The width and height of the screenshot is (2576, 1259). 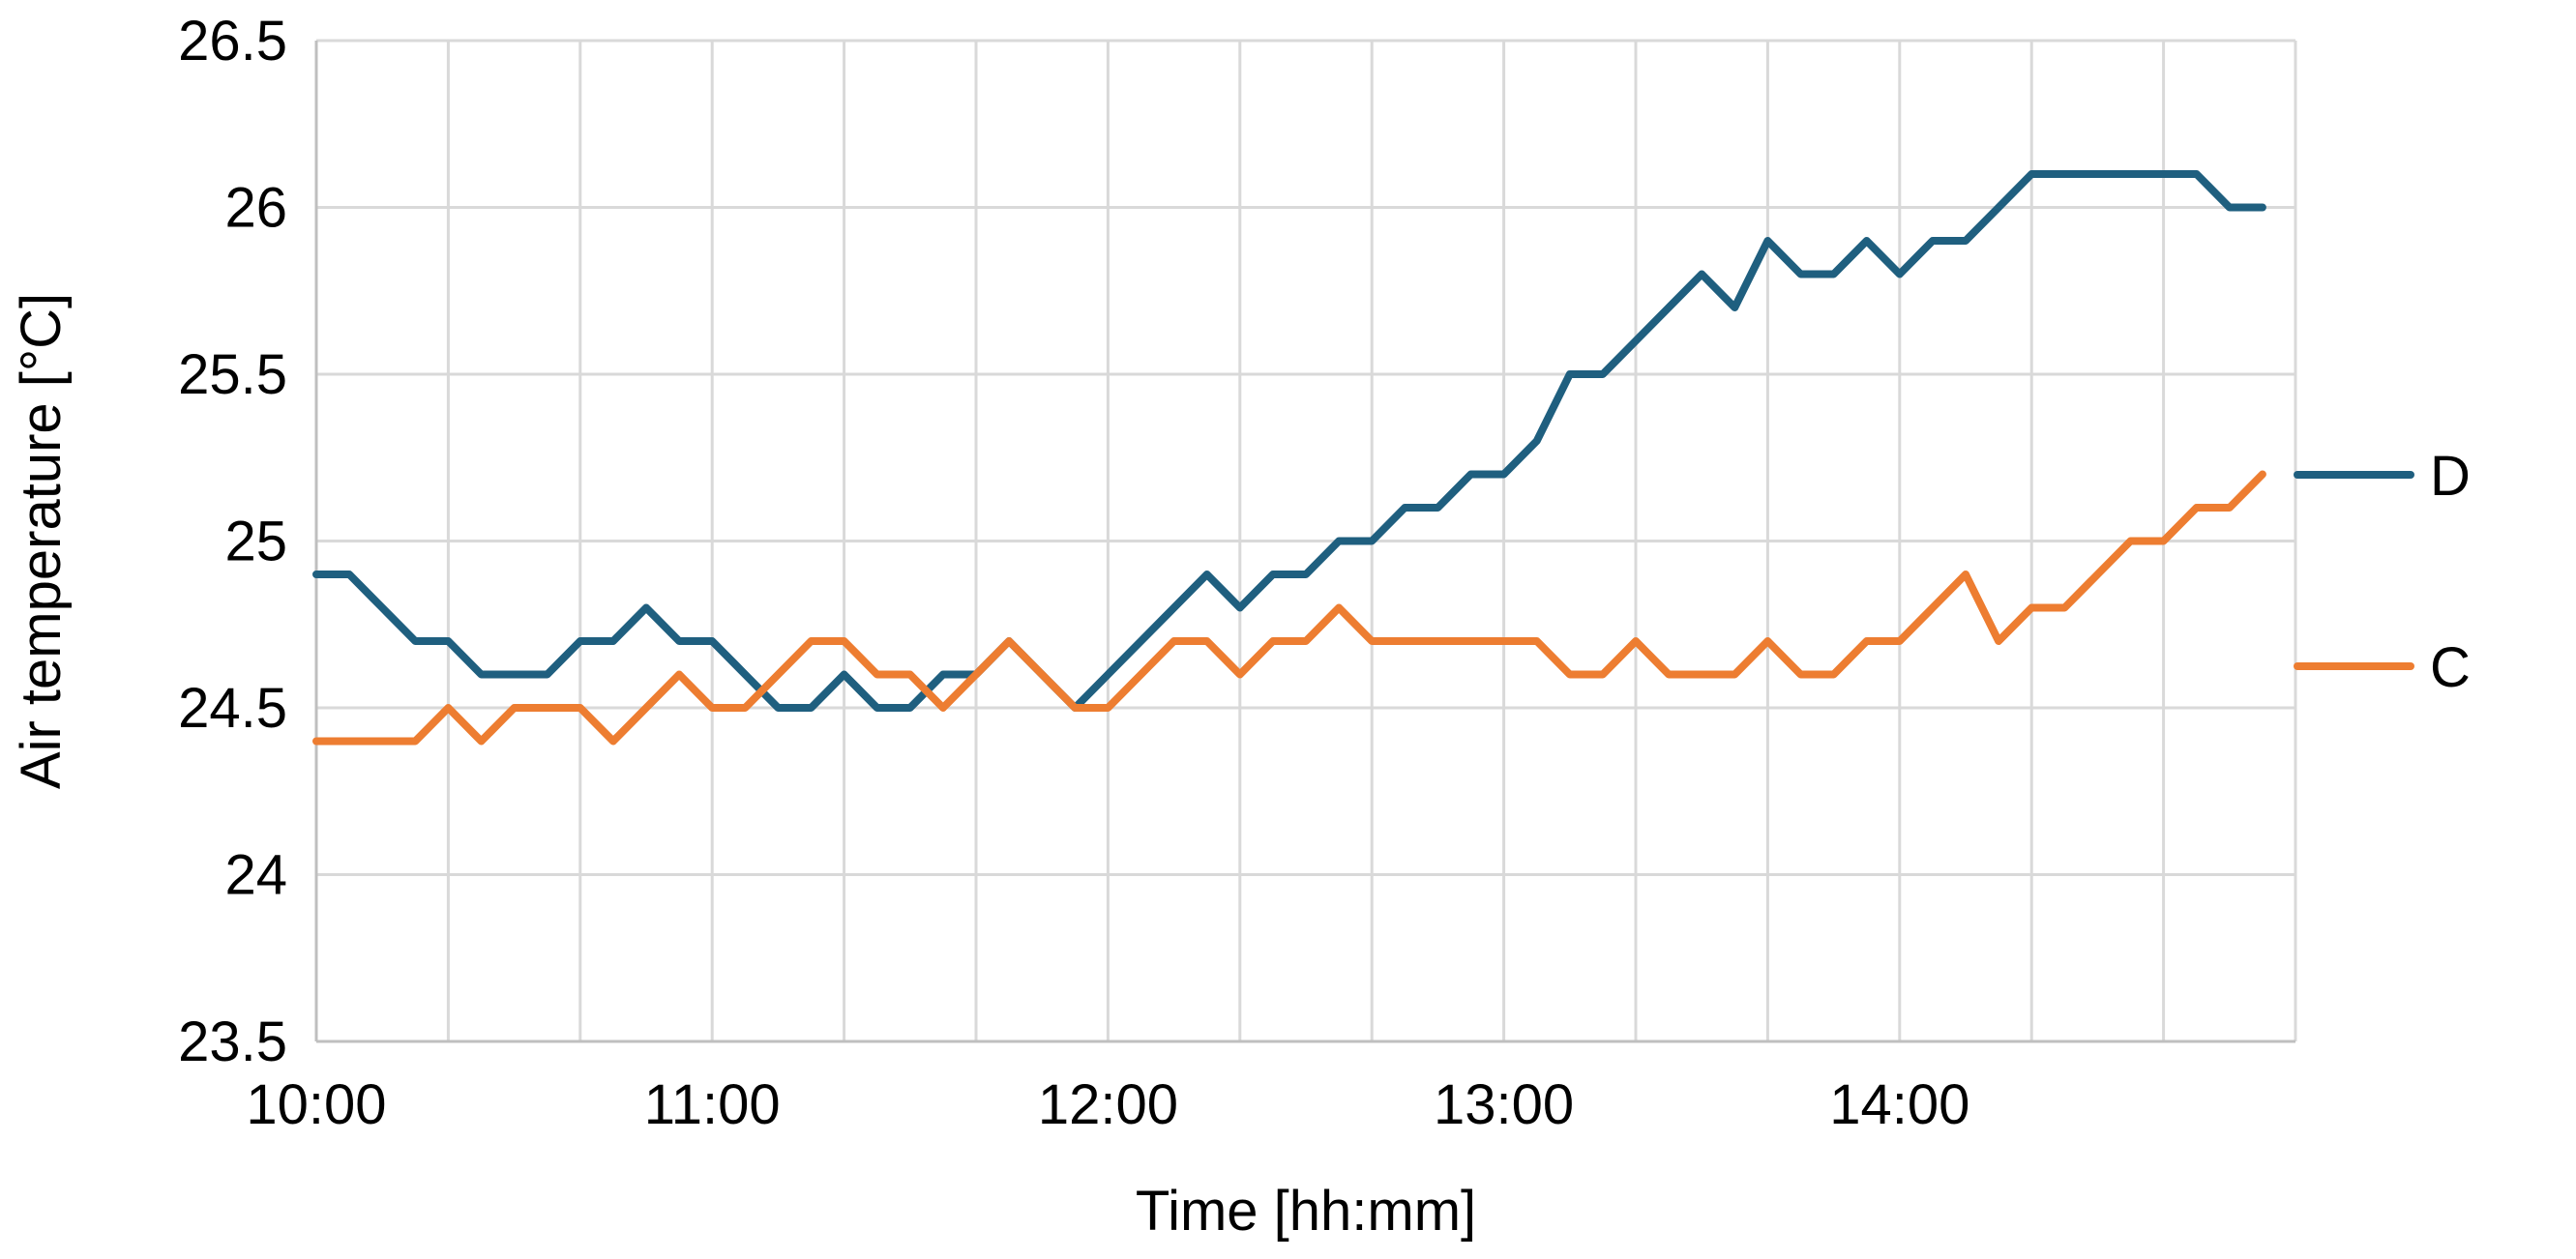 I want to click on legend: DC, so click(x=2382, y=572).